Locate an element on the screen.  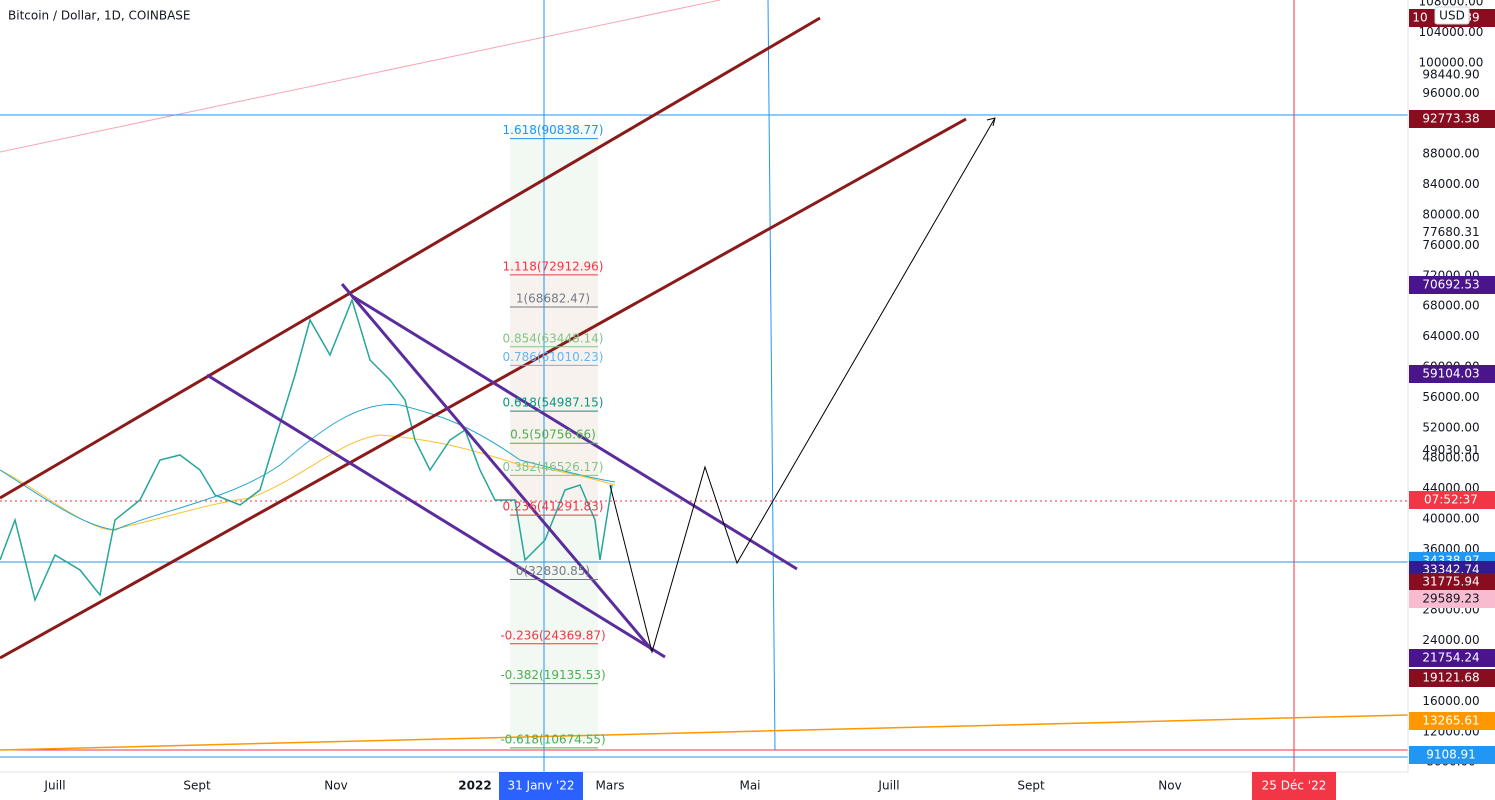
price-tag-text: 59104.03 is located at coordinates (1450, 374).